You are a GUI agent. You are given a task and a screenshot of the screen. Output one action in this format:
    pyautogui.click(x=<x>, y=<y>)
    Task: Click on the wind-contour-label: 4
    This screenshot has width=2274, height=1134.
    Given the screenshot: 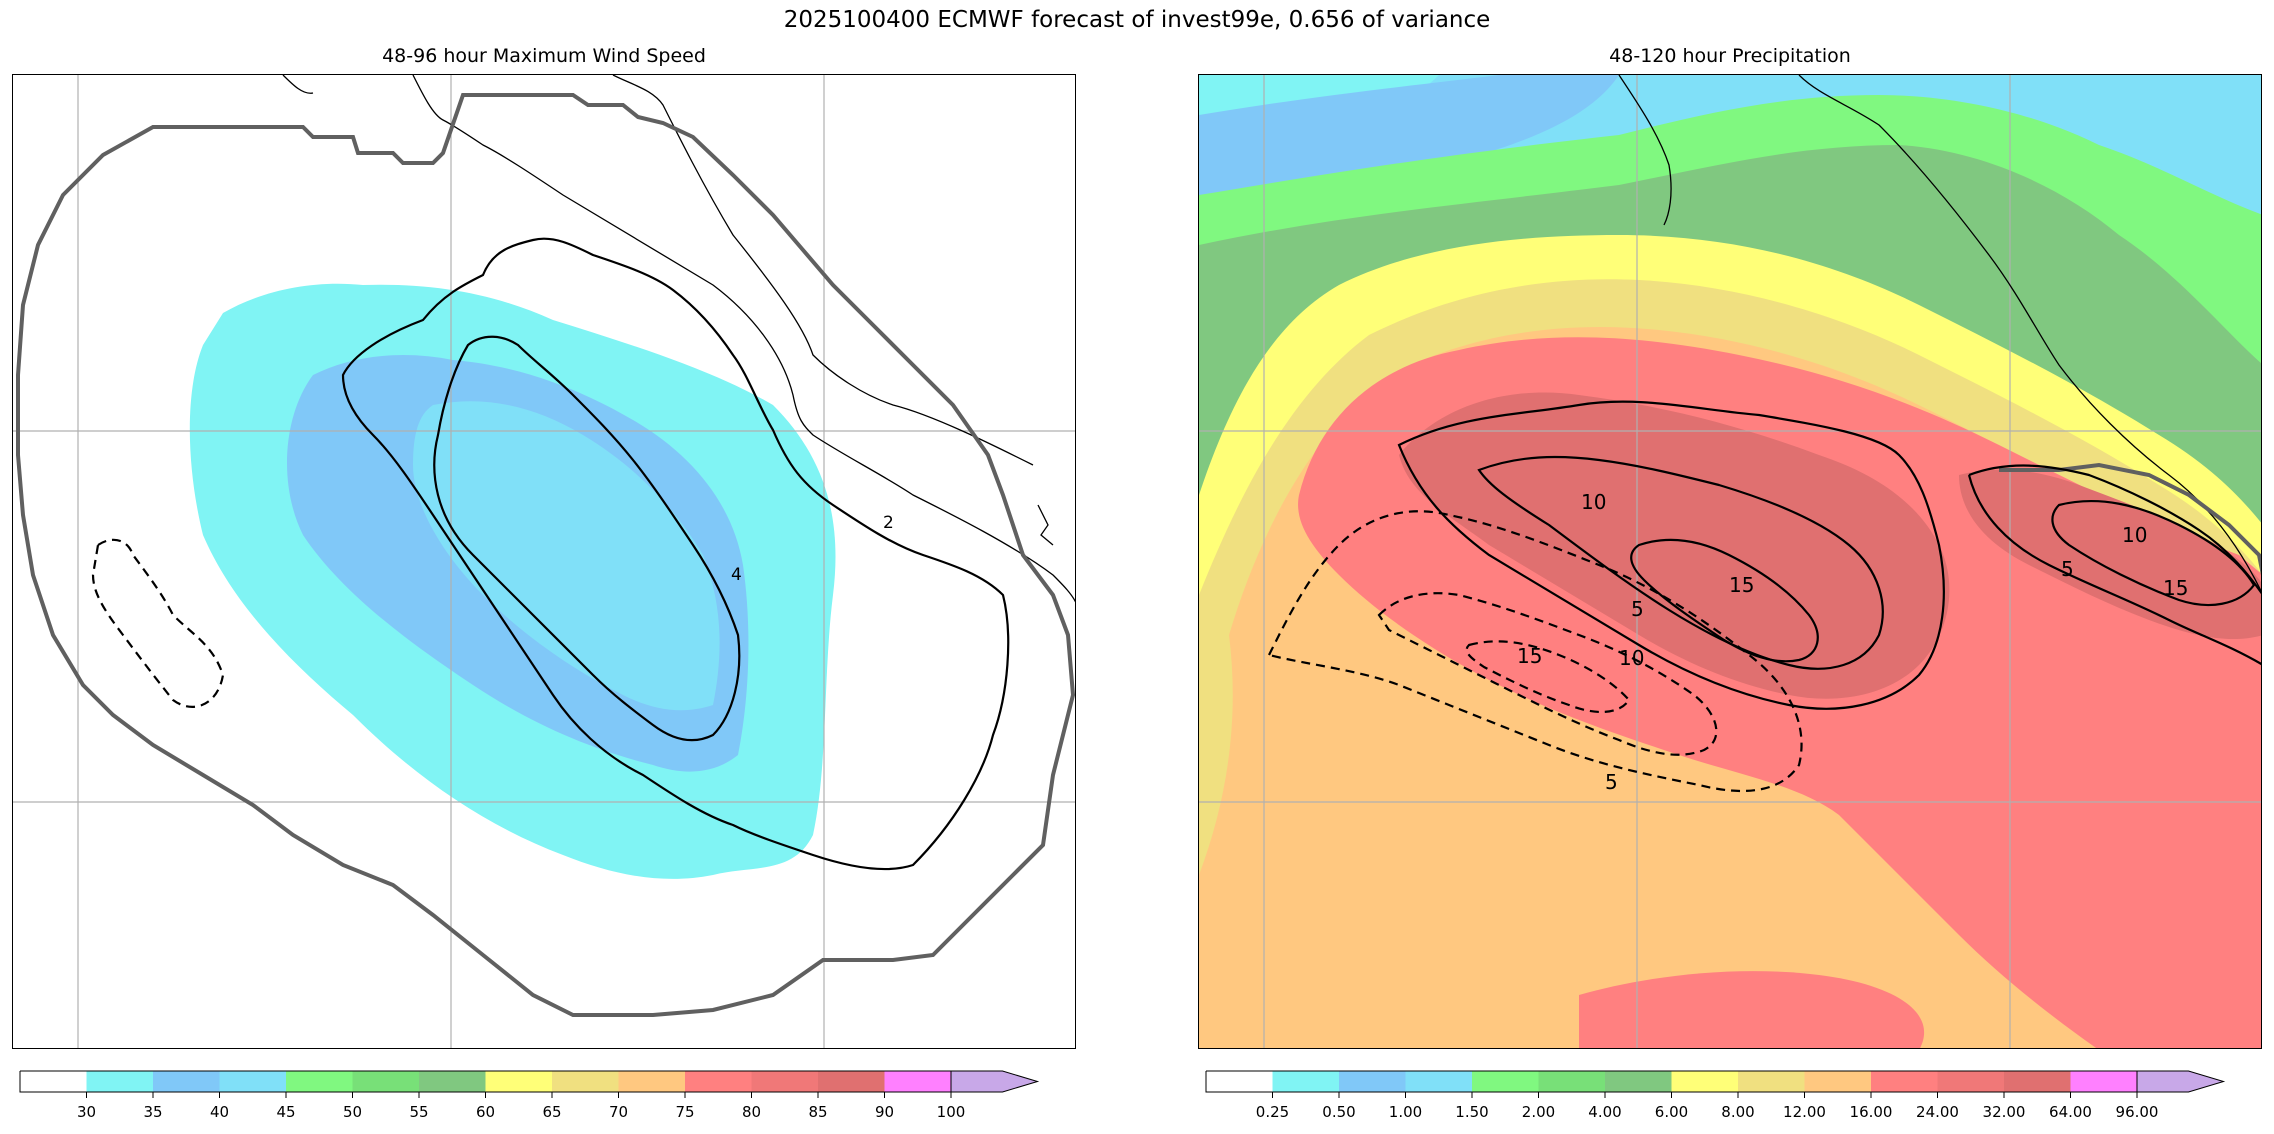 What is the action you would take?
    pyautogui.click(x=736, y=575)
    